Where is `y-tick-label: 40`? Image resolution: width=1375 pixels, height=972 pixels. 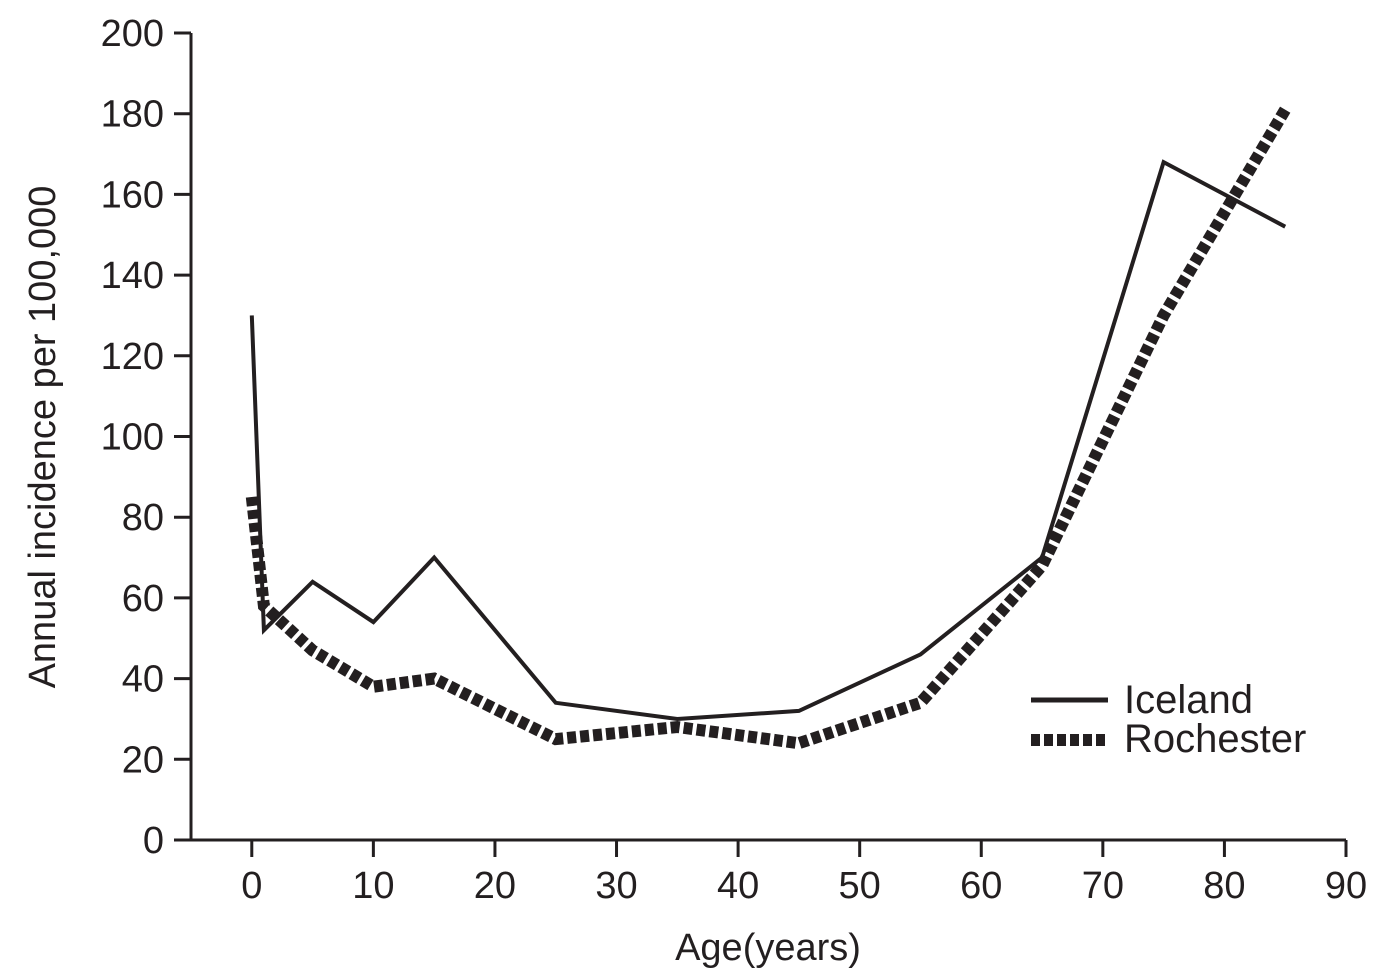
y-tick-label: 40 is located at coordinates (143, 680).